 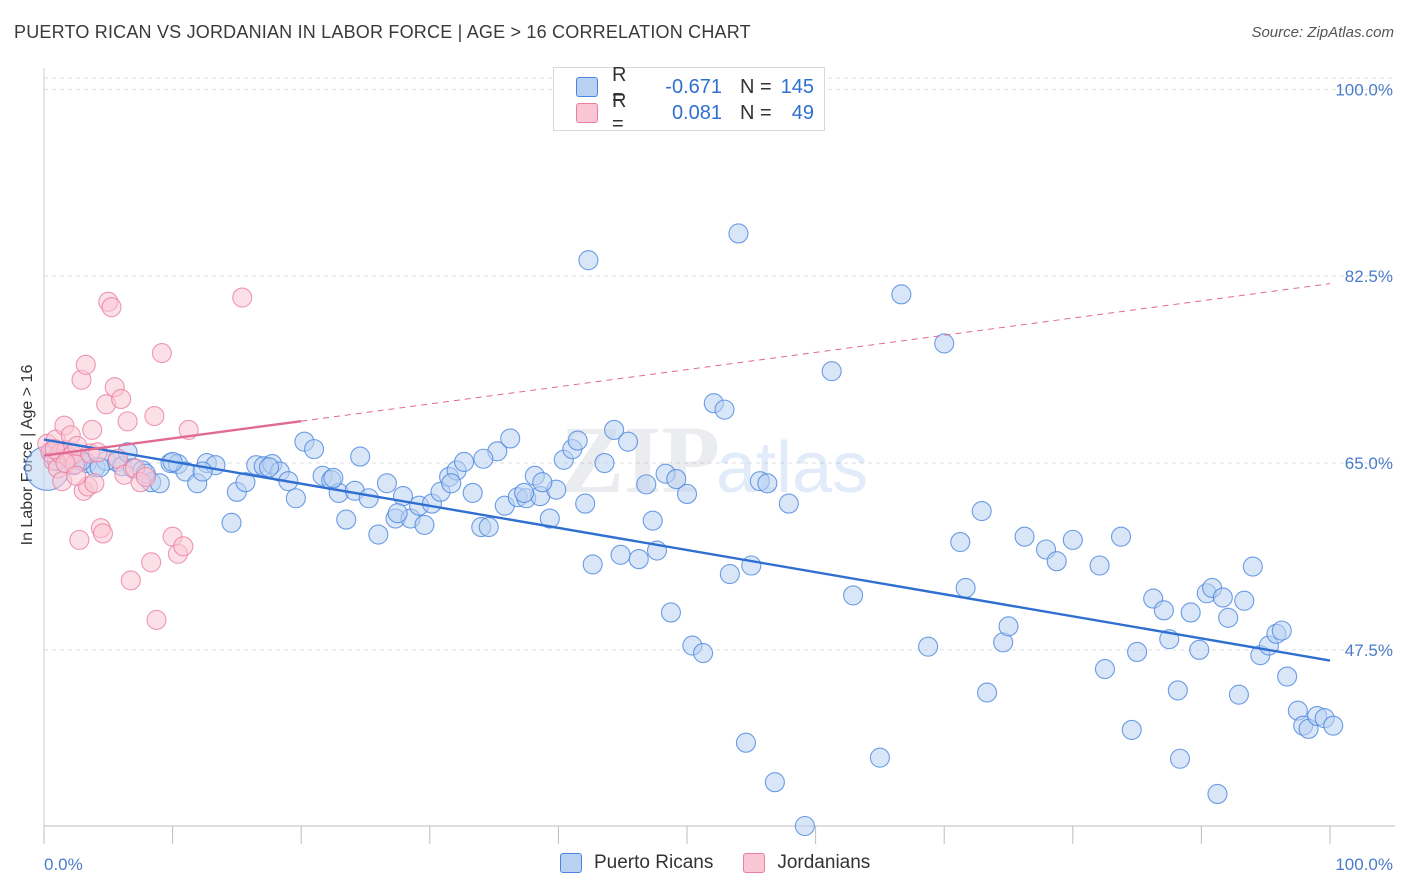 I want to click on y-tick-label-3: 100.0%, so click(x=1364, y=89).